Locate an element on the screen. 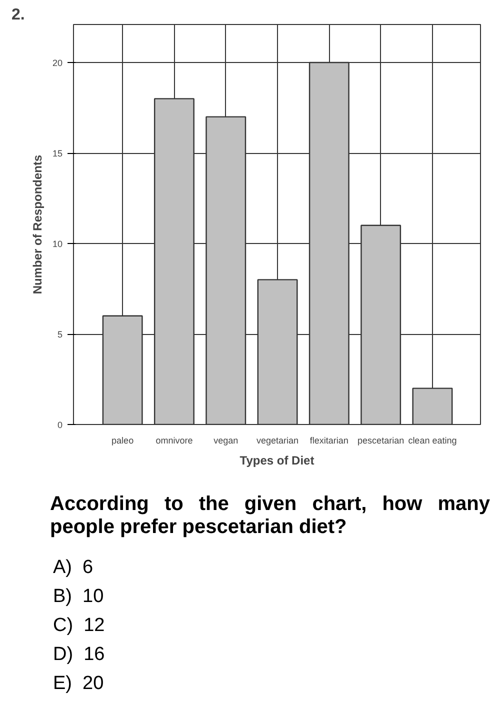  text: E) 20 is located at coordinates (79, 684).